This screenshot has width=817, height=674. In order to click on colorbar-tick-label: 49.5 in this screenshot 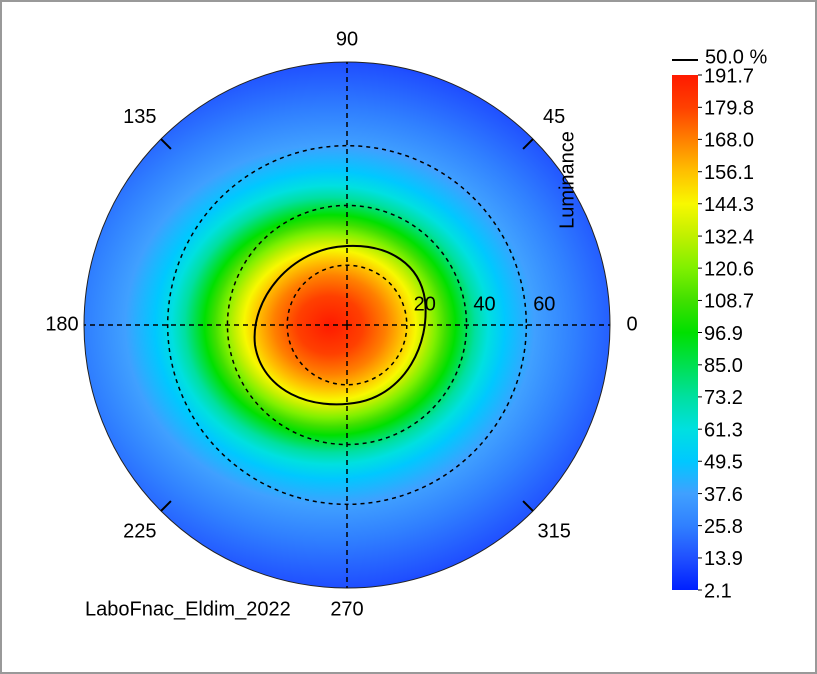, I will do `click(723, 463)`.